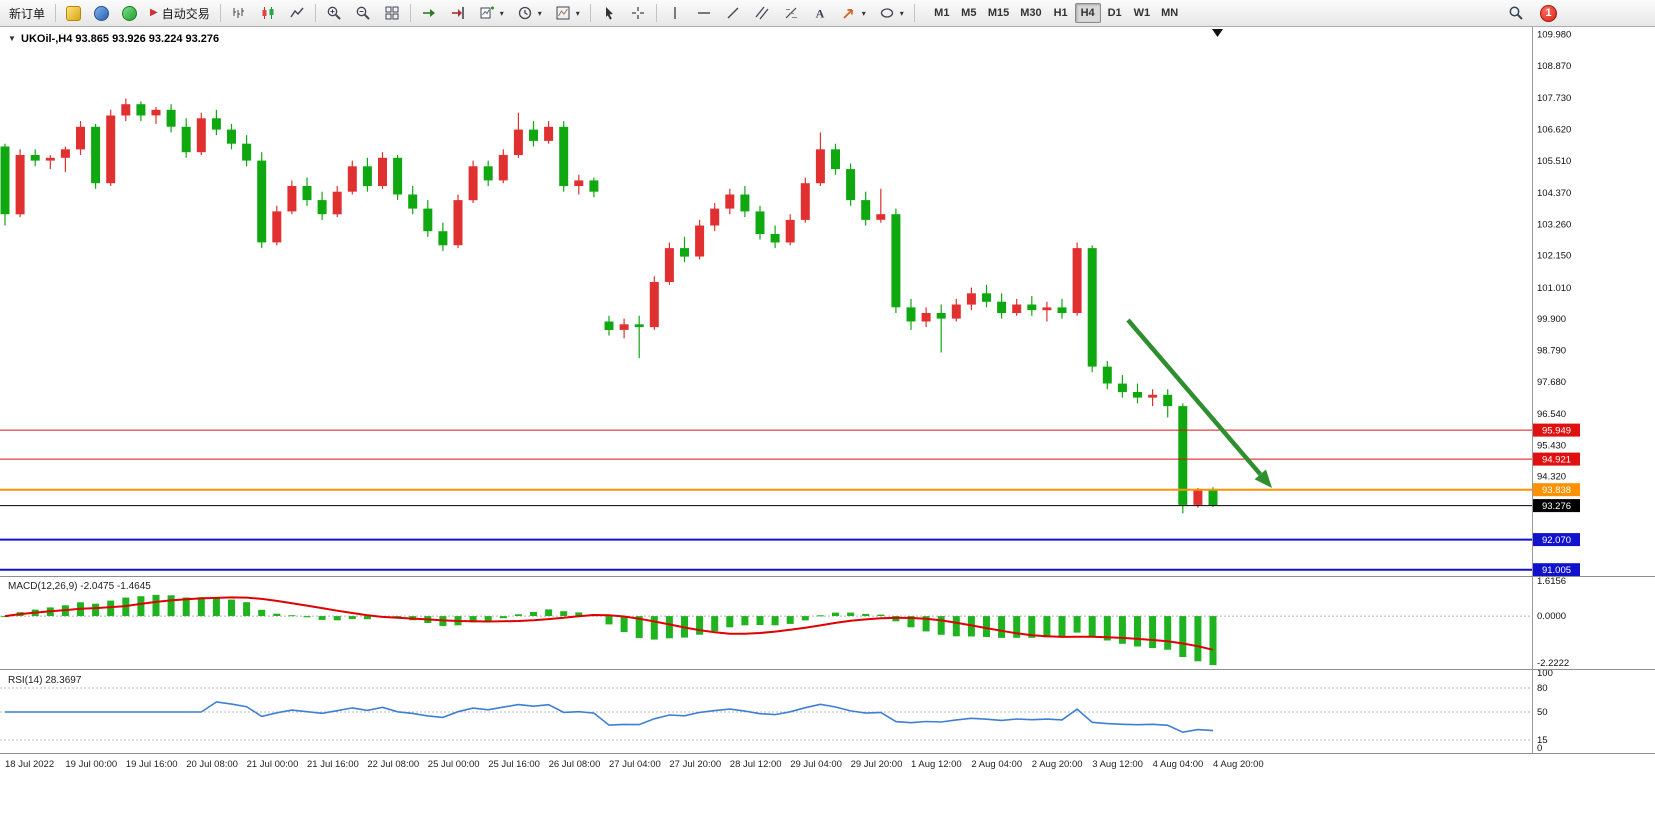 This screenshot has width=1655, height=824. I want to click on tile-windows-icon, so click(392, 13).